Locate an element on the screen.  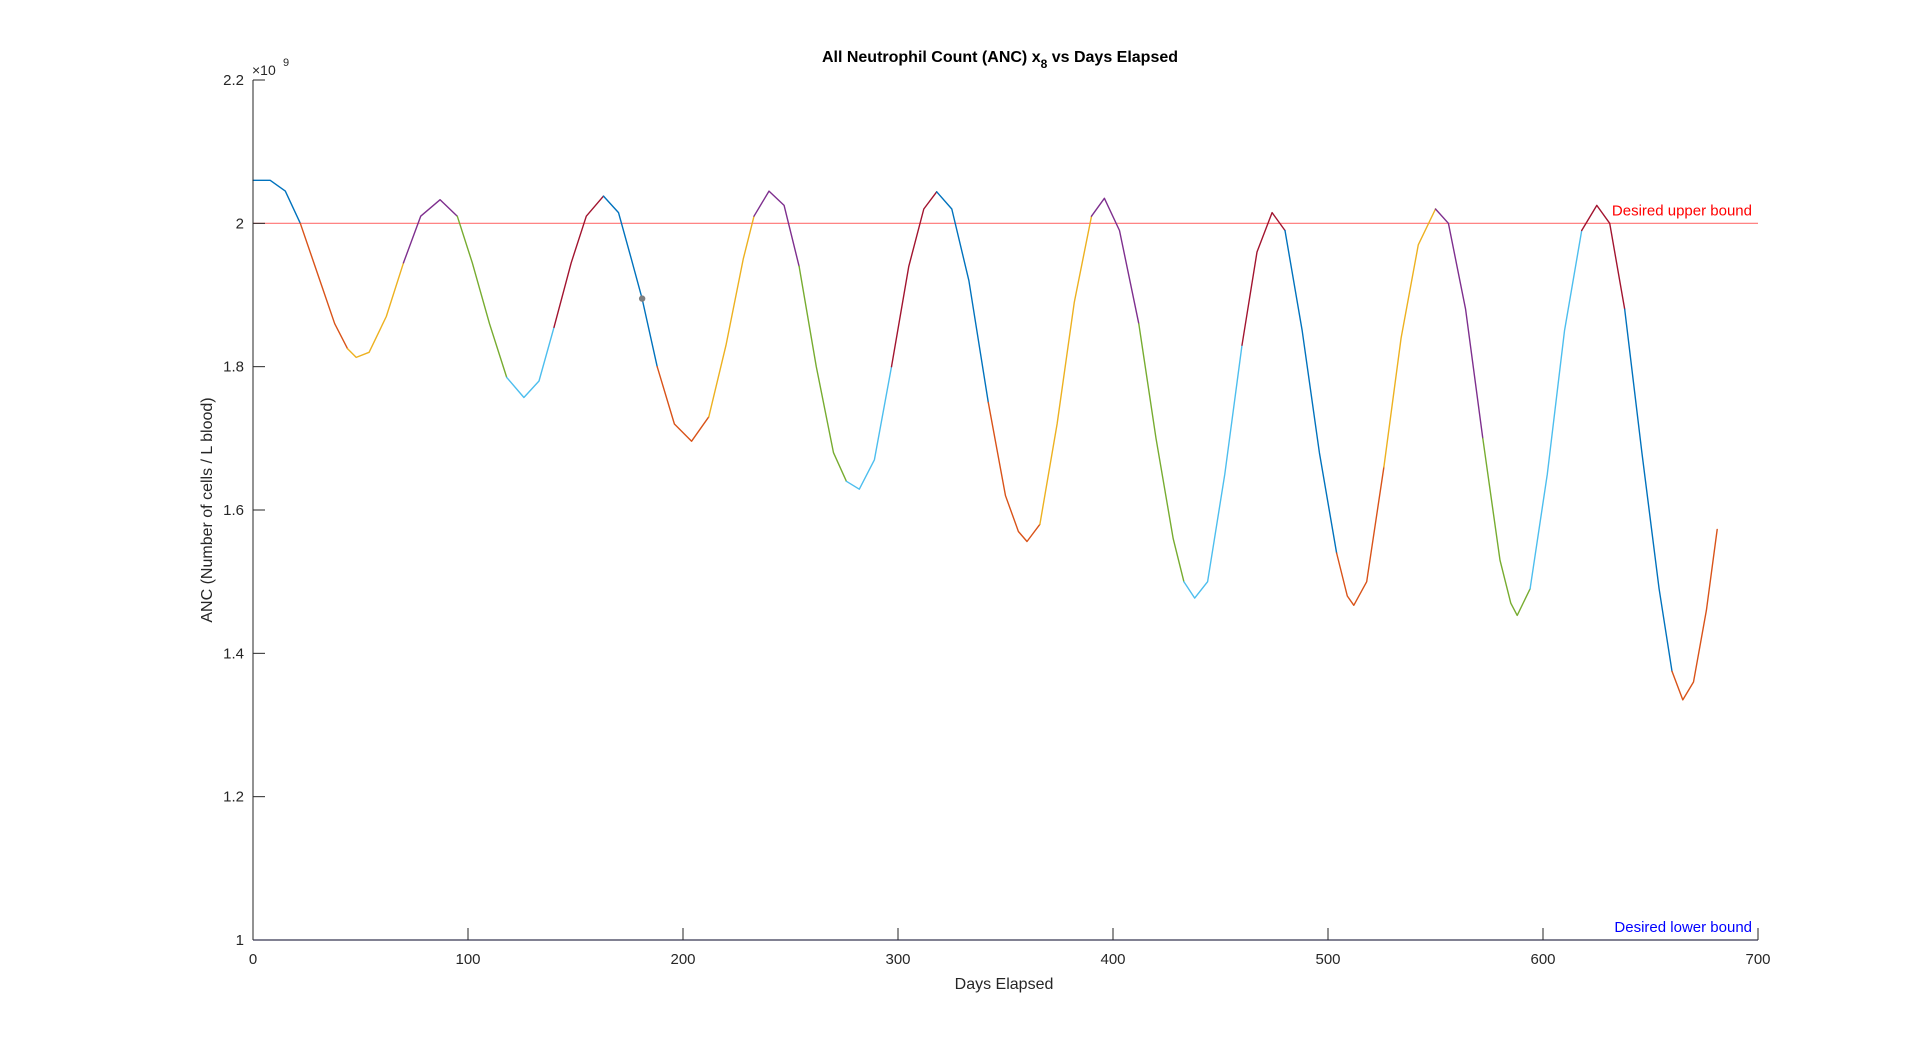
chart-title-main: All Neutrophil Count (ANC) x is located at coordinates (931, 57).